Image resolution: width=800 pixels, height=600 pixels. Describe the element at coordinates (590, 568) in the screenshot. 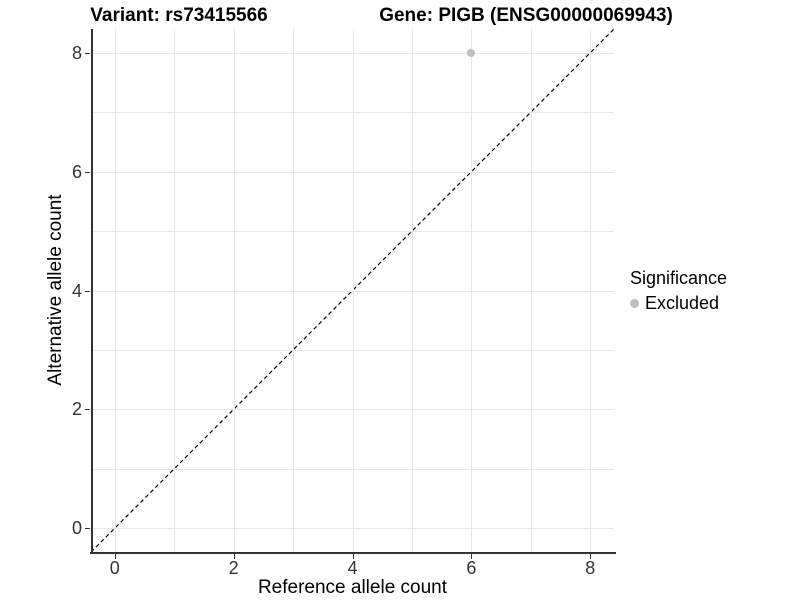

I see `x-tick-label: 8` at that location.